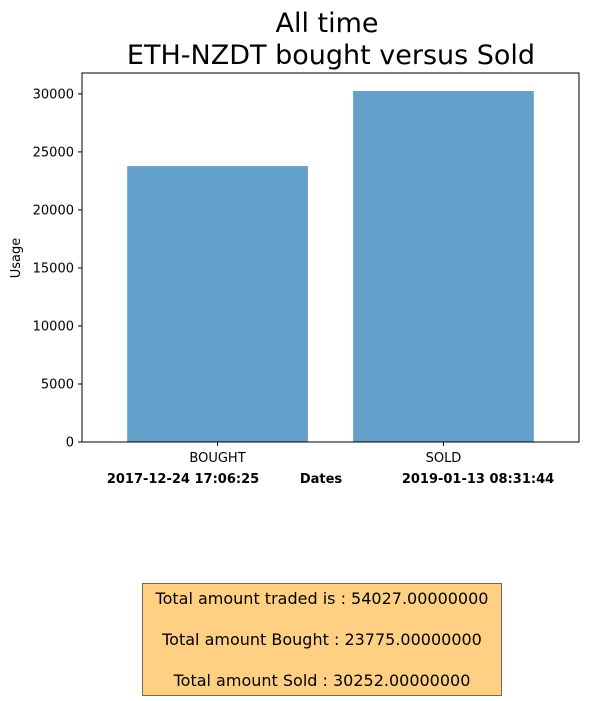 This screenshot has height=701, width=592. What do you see at coordinates (326, 23) in the screenshot?
I see `chart-title-line-1: All time` at bounding box center [326, 23].